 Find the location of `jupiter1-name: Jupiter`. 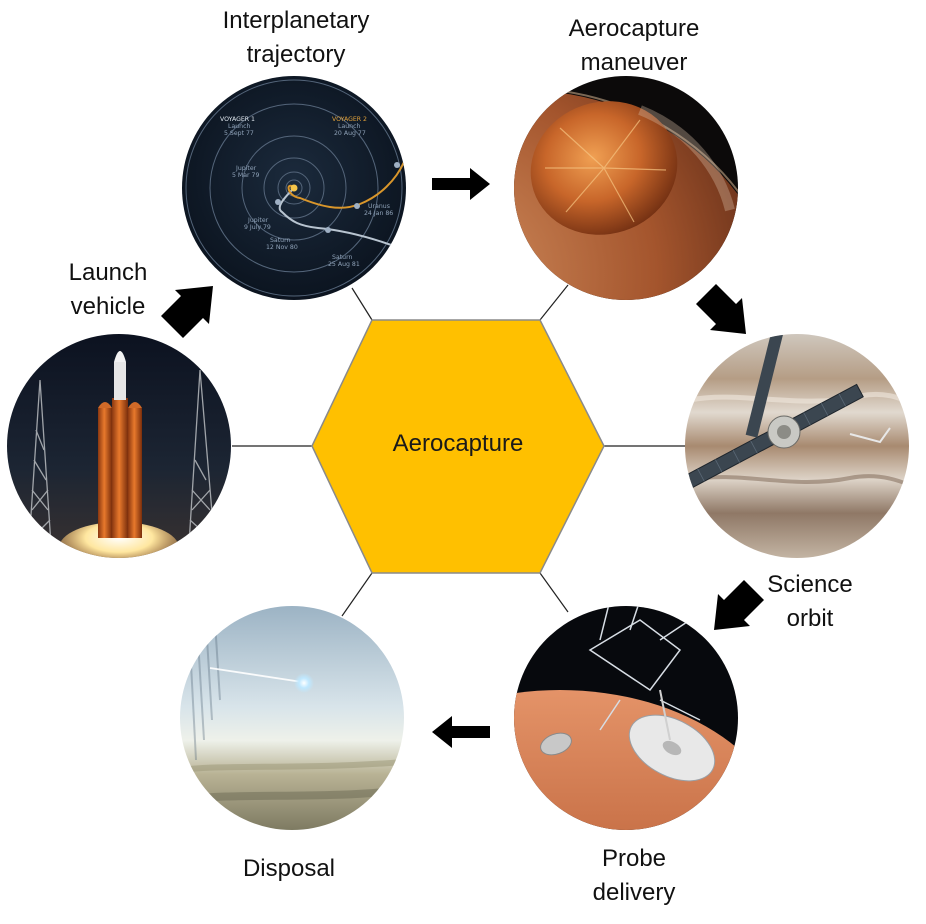

jupiter1-name: Jupiter is located at coordinates (246, 168).